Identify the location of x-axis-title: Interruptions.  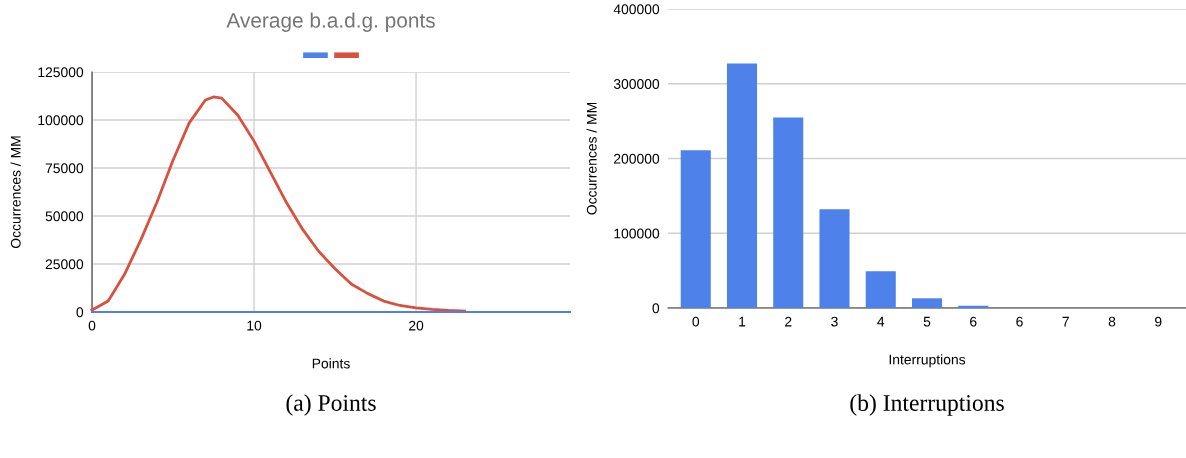
(927, 361).